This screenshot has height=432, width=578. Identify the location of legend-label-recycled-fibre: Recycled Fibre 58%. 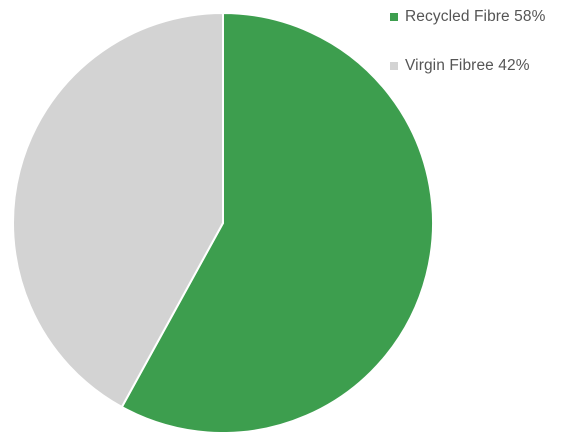
(475, 16).